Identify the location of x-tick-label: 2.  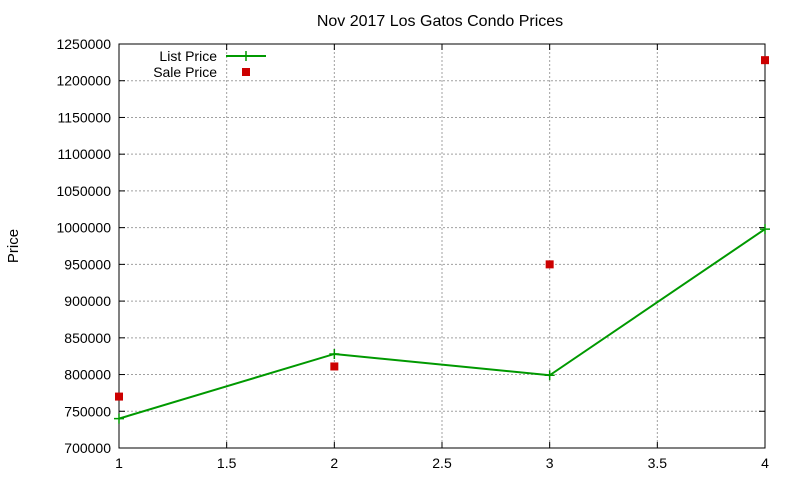
(334, 463).